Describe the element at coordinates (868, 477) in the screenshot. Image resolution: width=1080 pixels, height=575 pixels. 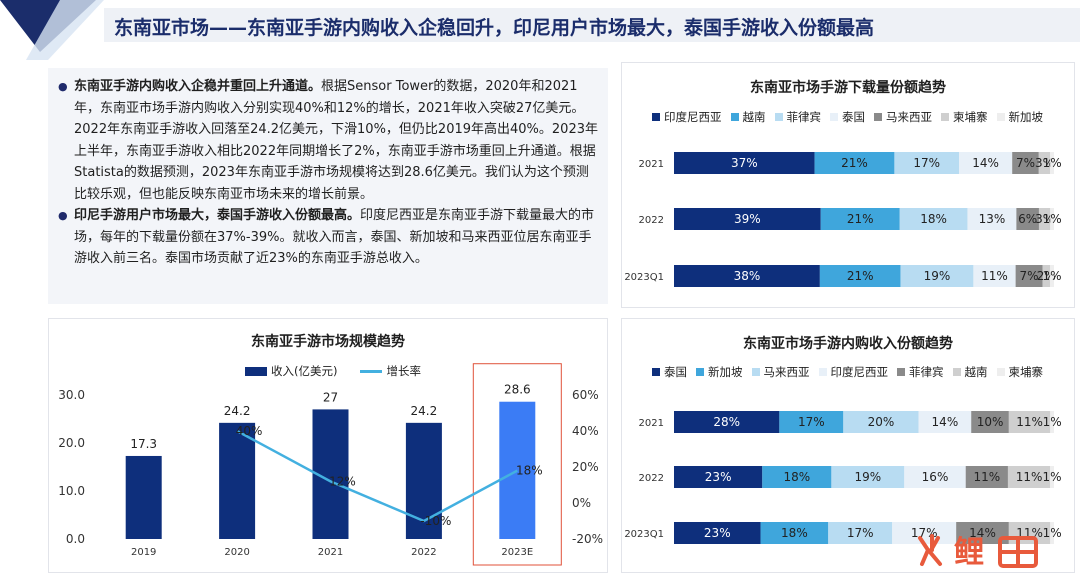
I see `segment-data-label: 19%` at that location.